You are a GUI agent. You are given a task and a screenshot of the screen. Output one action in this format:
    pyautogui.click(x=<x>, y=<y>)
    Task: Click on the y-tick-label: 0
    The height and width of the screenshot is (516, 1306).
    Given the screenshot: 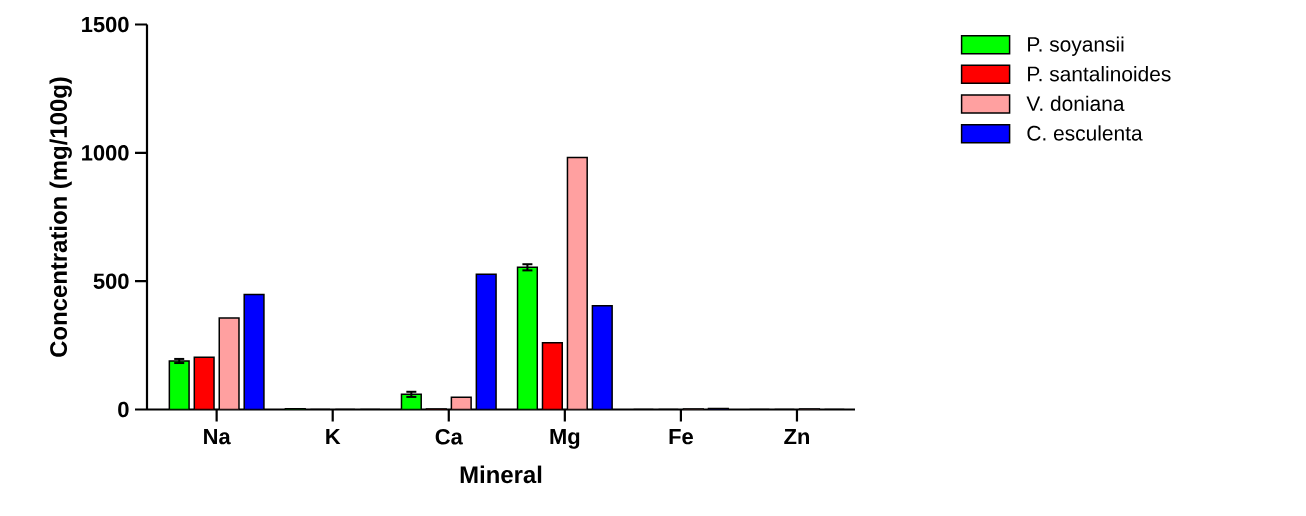 What is the action you would take?
    pyautogui.click(x=123, y=409)
    